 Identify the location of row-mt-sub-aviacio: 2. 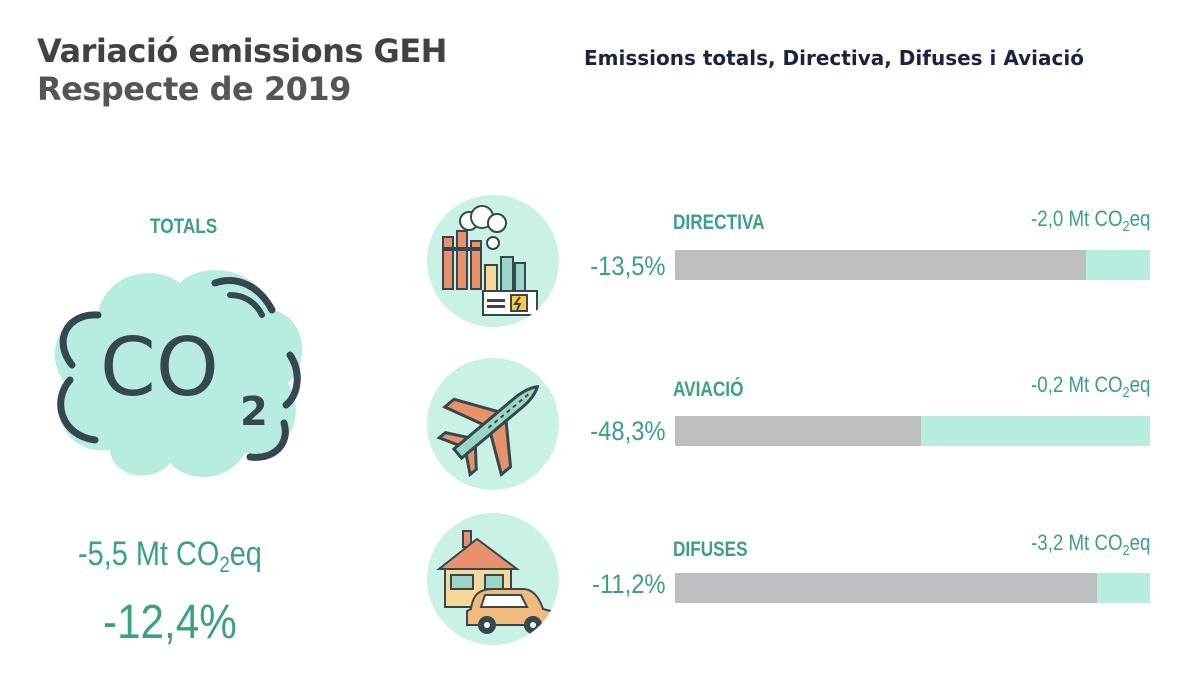
(1126, 392).